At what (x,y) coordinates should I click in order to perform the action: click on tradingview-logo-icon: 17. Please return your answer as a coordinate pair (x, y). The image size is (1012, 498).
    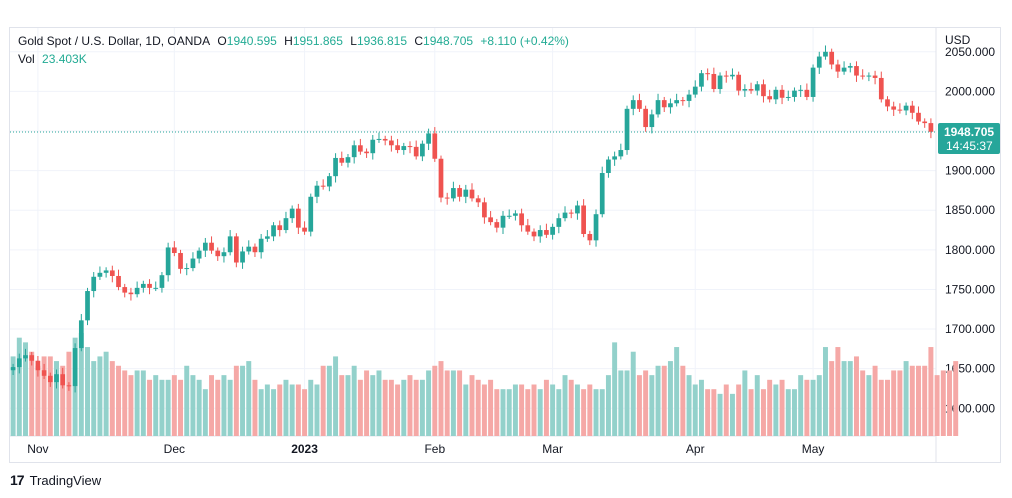
    Looking at the image, I should click on (17, 480).